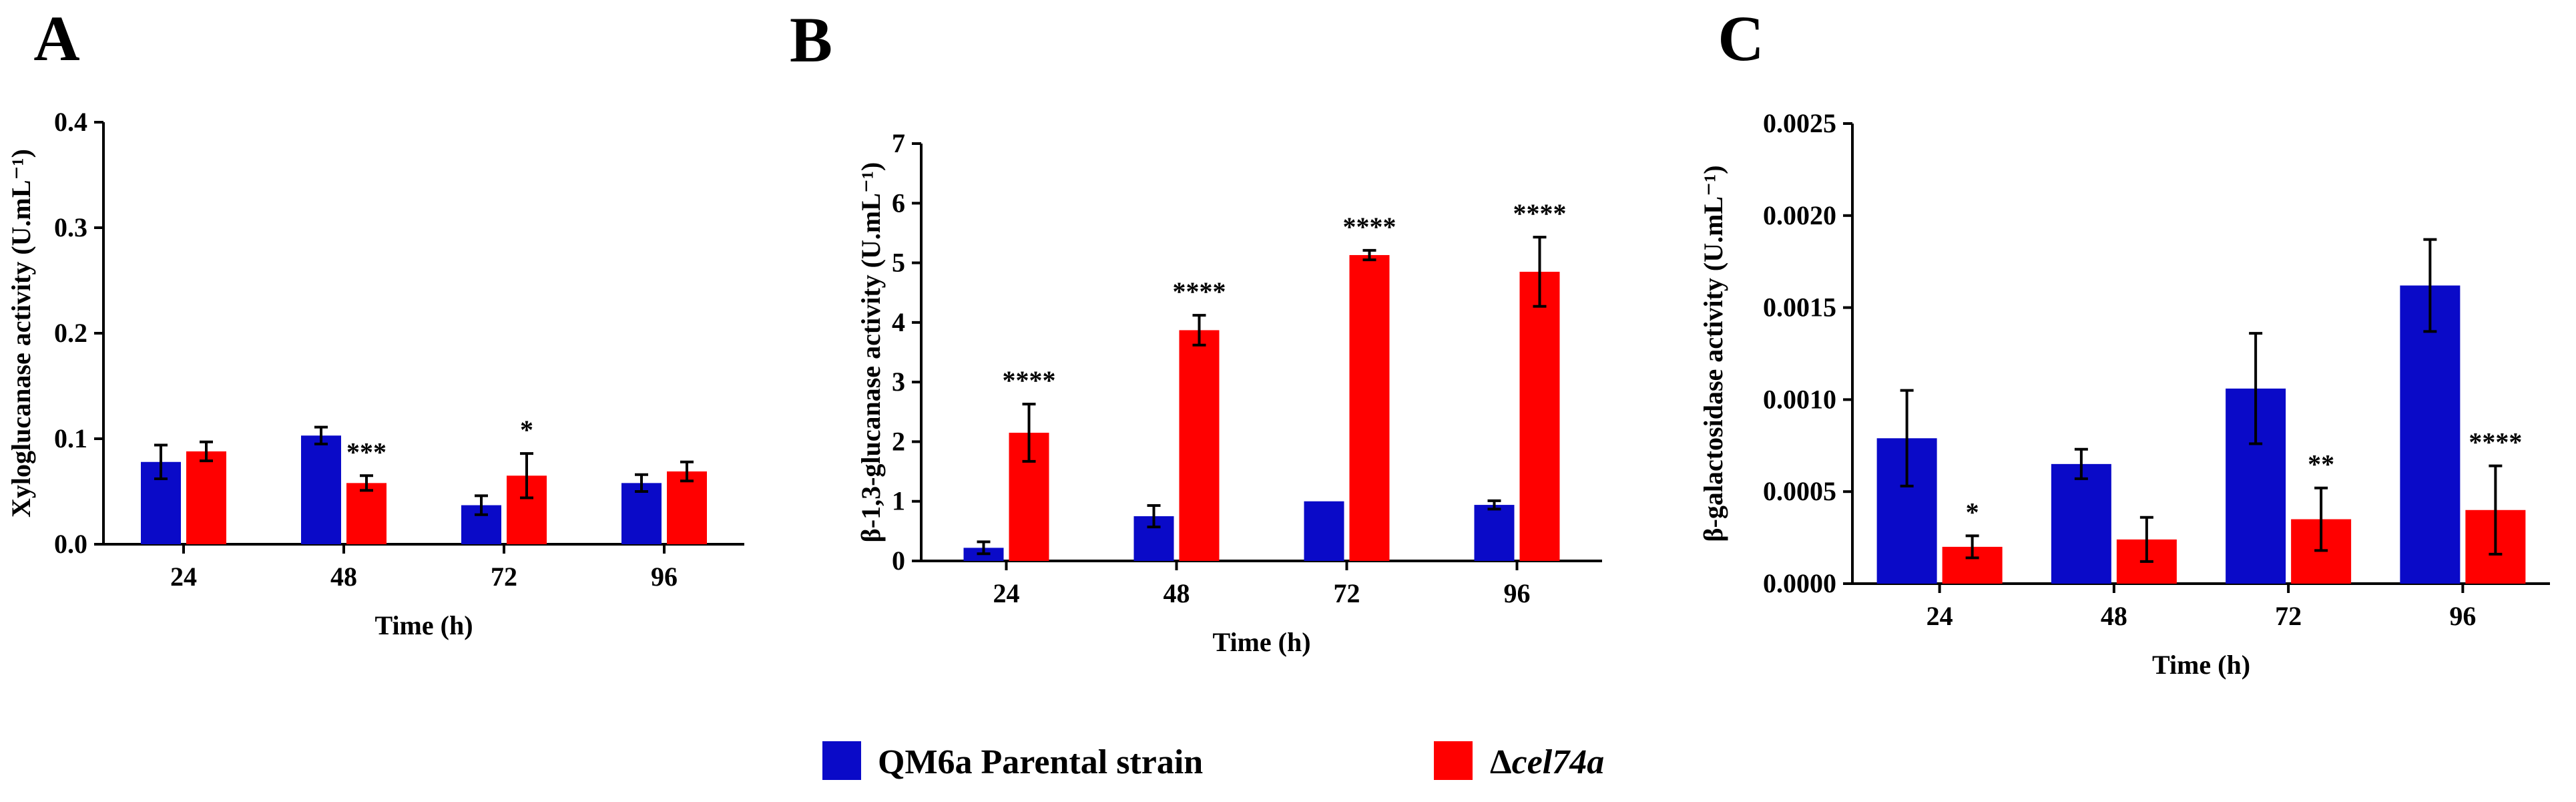 Image resolution: width=2576 pixels, height=802 pixels. I want to click on y-axis-title: β-1,3-glucanase activity (U.mL⁻¹), so click(871, 352).